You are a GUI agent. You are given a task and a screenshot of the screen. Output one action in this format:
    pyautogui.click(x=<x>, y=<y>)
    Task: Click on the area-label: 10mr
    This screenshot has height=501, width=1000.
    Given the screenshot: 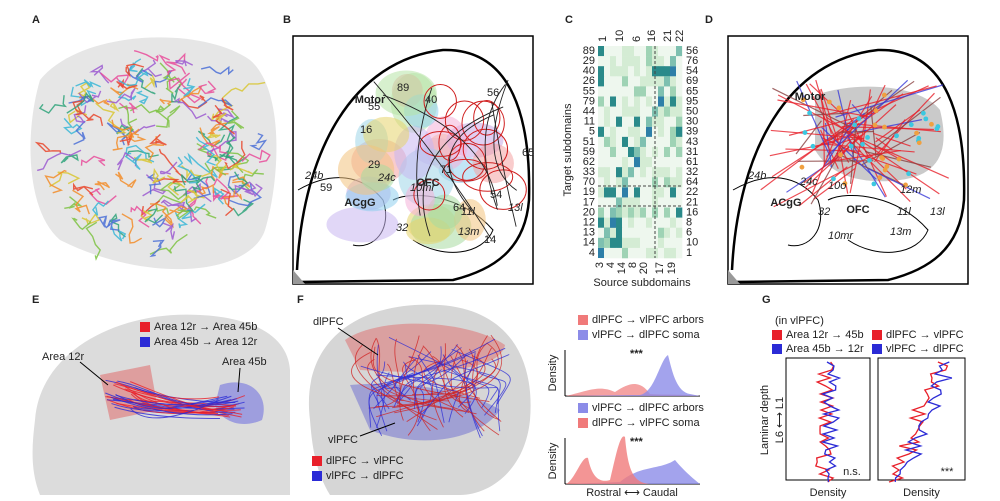 What is the action you would take?
    pyautogui.click(x=423, y=188)
    